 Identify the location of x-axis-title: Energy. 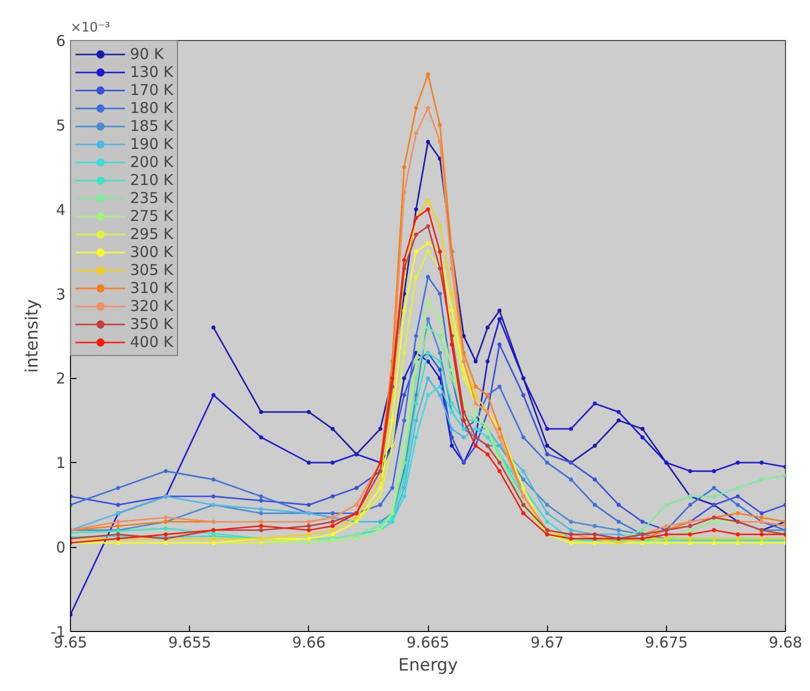
(428, 666).